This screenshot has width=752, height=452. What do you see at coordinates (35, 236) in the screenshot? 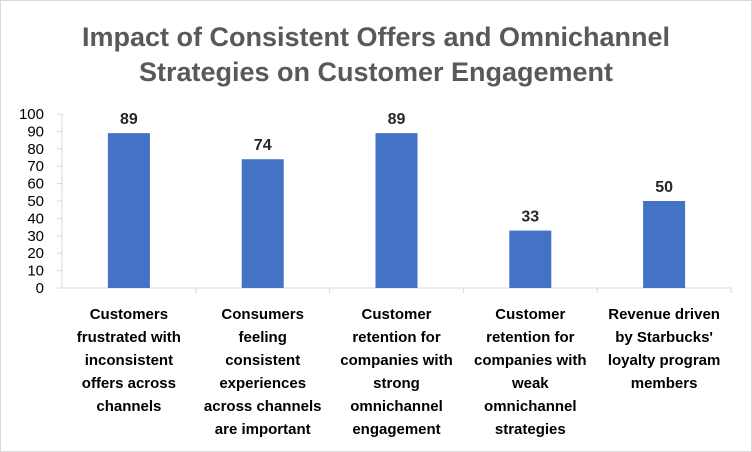
I see `y-tick-label: 30` at bounding box center [35, 236].